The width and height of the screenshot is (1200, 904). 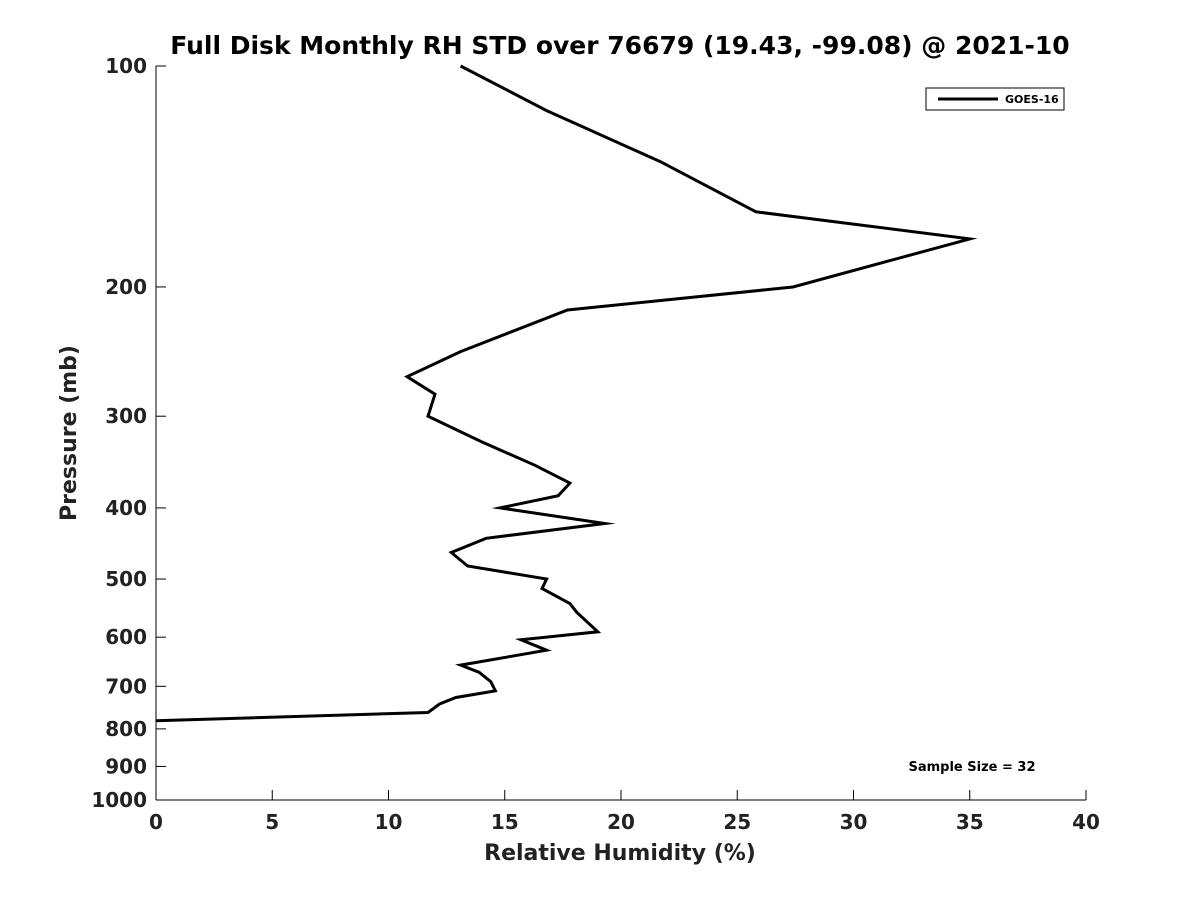 What do you see at coordinates (971, 767) in the screenshot?
I see `sample-size-annotation: Sample Size = 32` at bounding box center [971, 767].